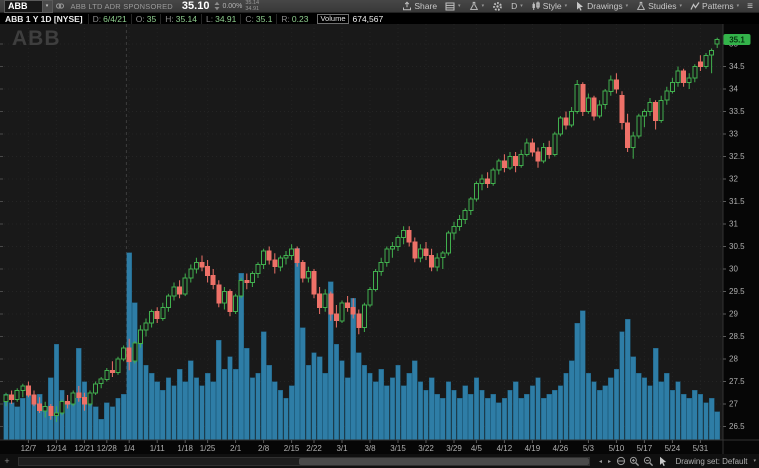 The height and width of the screenshot is (468, 759). Describe the element at coordinates (673, 448) in the screenshot. I see `svg-text: 5/24` at that location.